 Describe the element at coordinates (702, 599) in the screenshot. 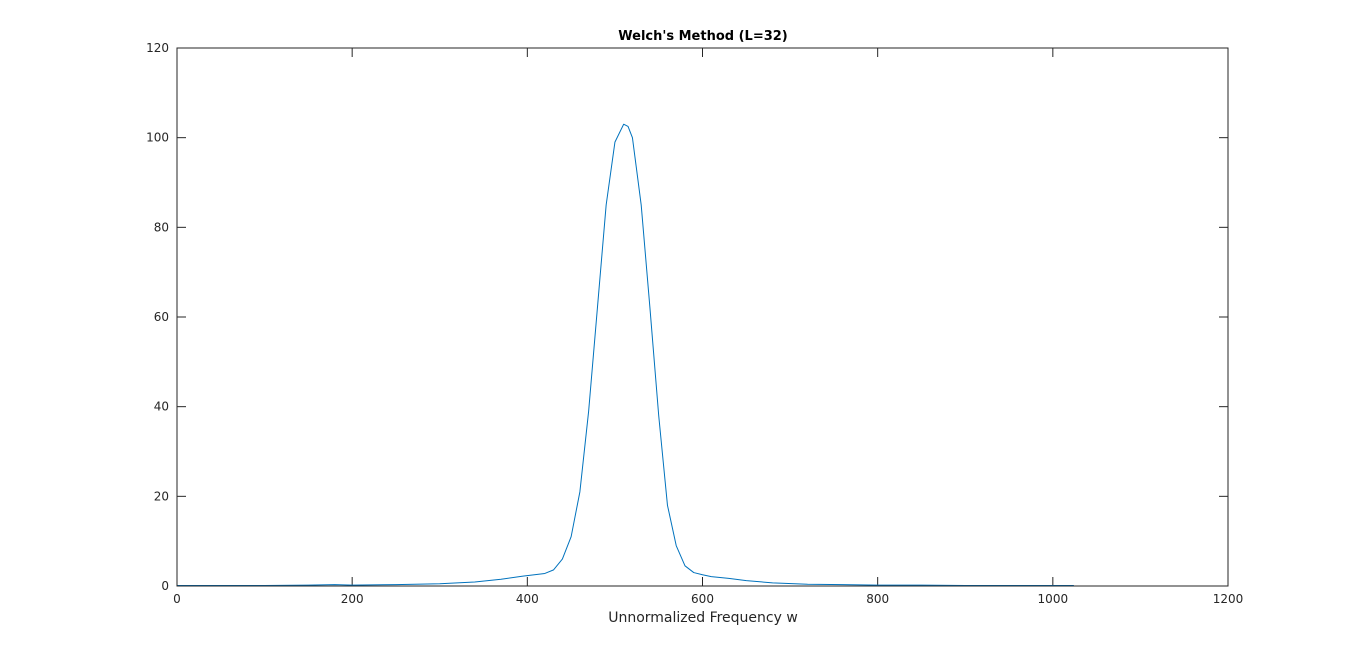

I see `x-tick-label: 600` at that location.